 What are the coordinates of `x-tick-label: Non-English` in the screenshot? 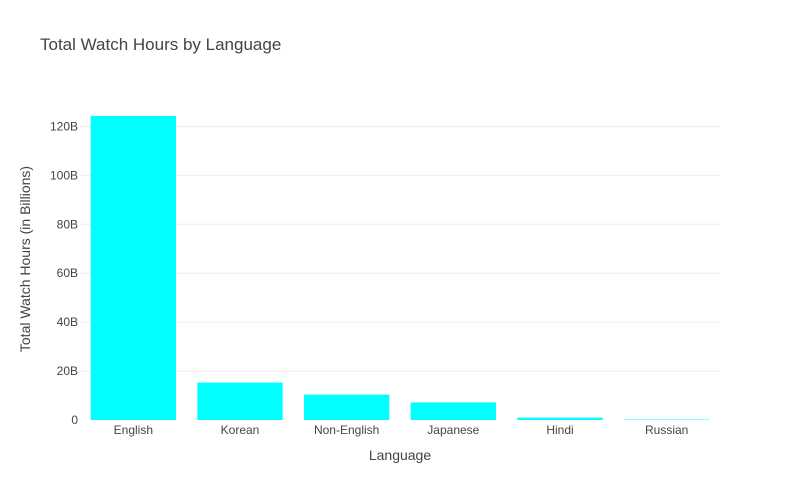 It's located at (346, 430).